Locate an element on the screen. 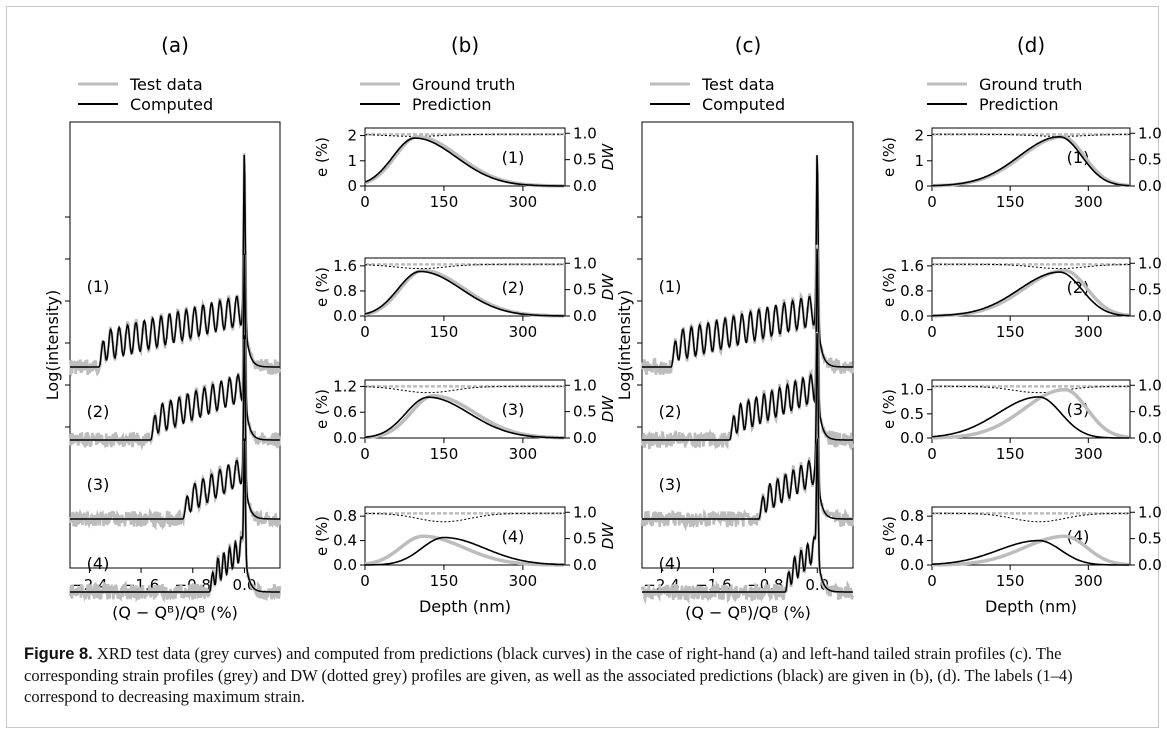  y-tick-label: 1.2 is located at coordinates (345, 386).